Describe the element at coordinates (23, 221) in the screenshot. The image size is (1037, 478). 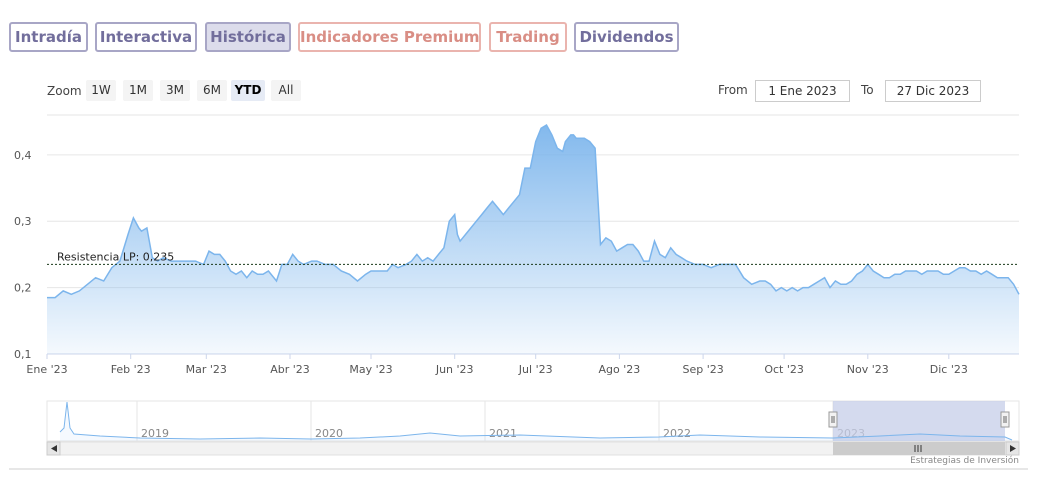
I see `y-tick-label: 0,3` at that location.